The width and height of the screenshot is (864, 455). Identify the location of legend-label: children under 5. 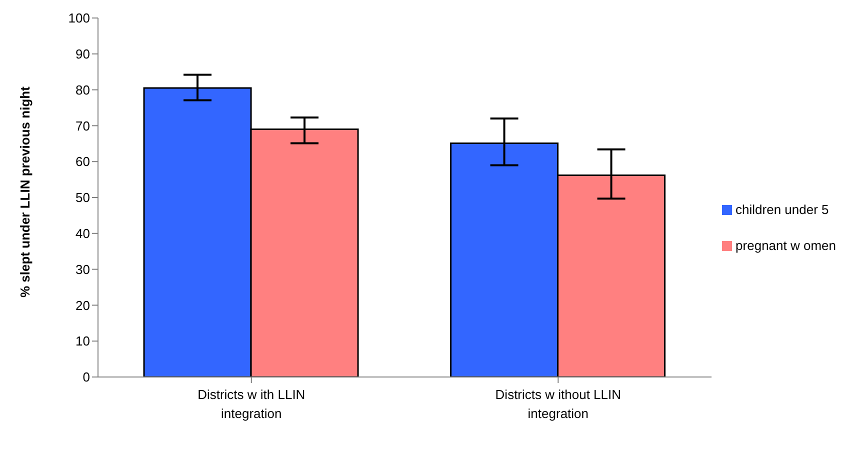
(782, 209).